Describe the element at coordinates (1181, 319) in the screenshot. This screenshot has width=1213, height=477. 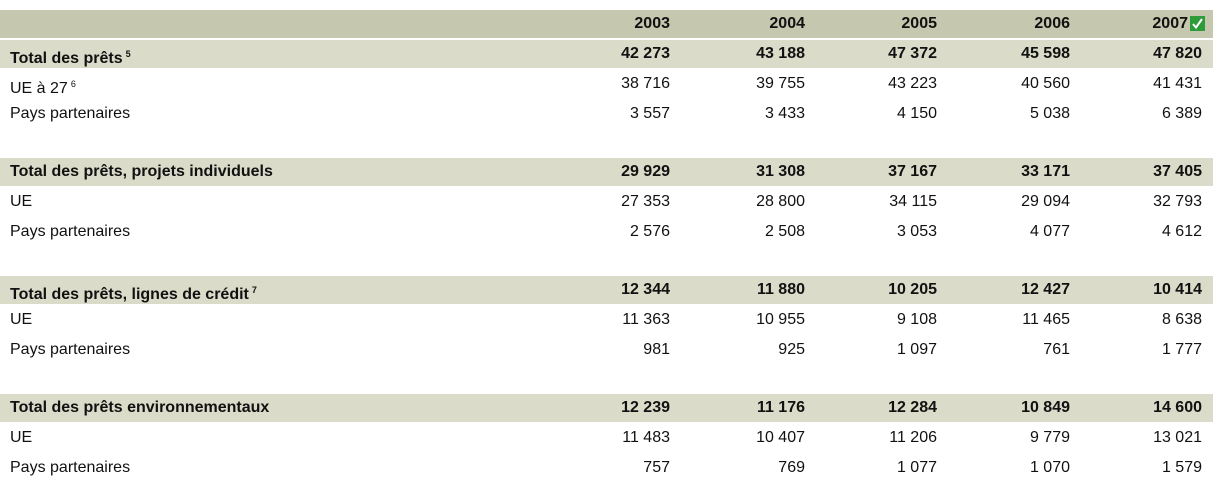
I see `value: 8 638` at that location.